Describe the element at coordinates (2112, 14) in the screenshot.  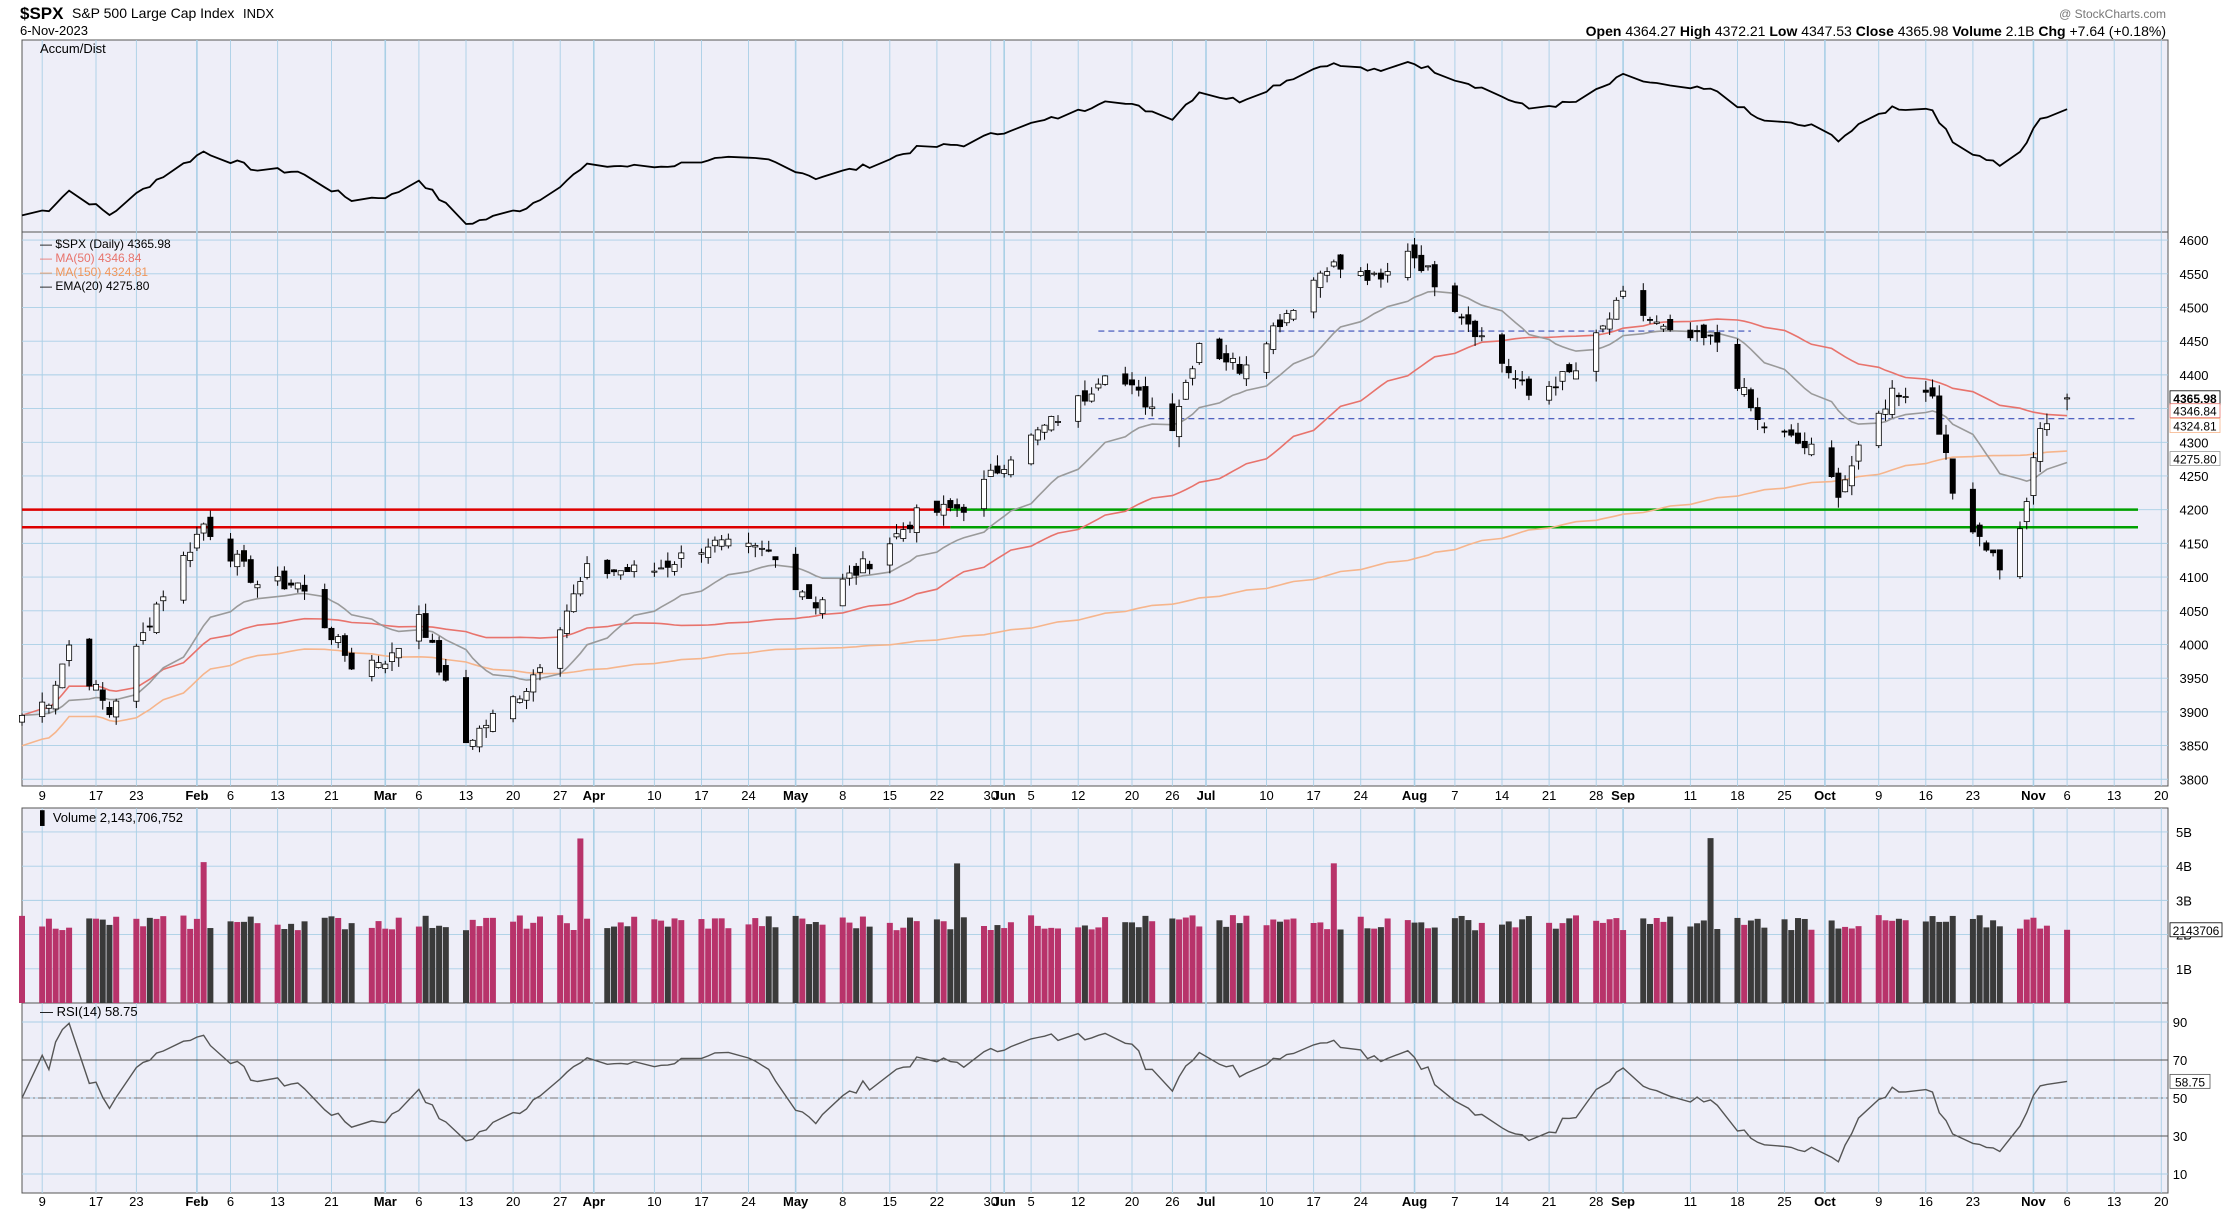
I see `header-watermark: @ StockCharts.com` at that location.